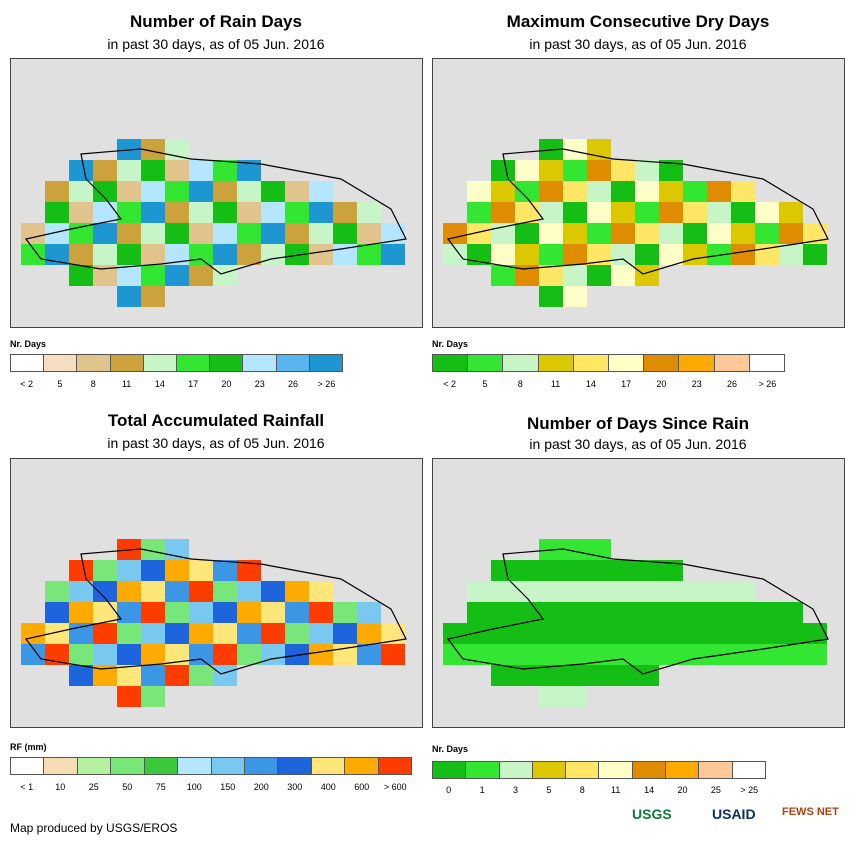 The height and width of the screenshot is (845, 854). I want to click on legend-label: 3, so click(515, 790).